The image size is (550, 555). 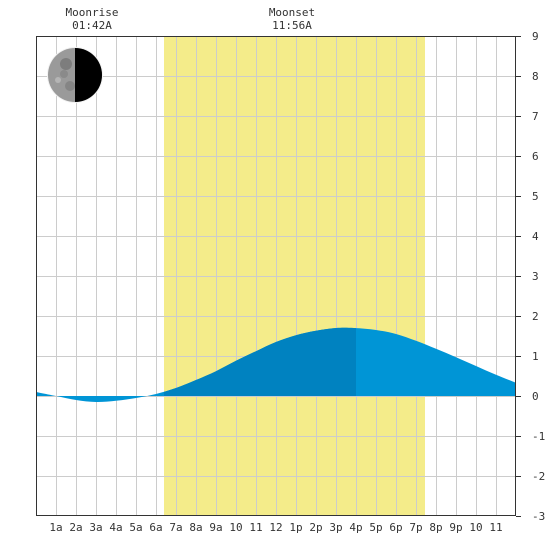 I want to click on y-tick-label: 8, so click(x=535, y=76).